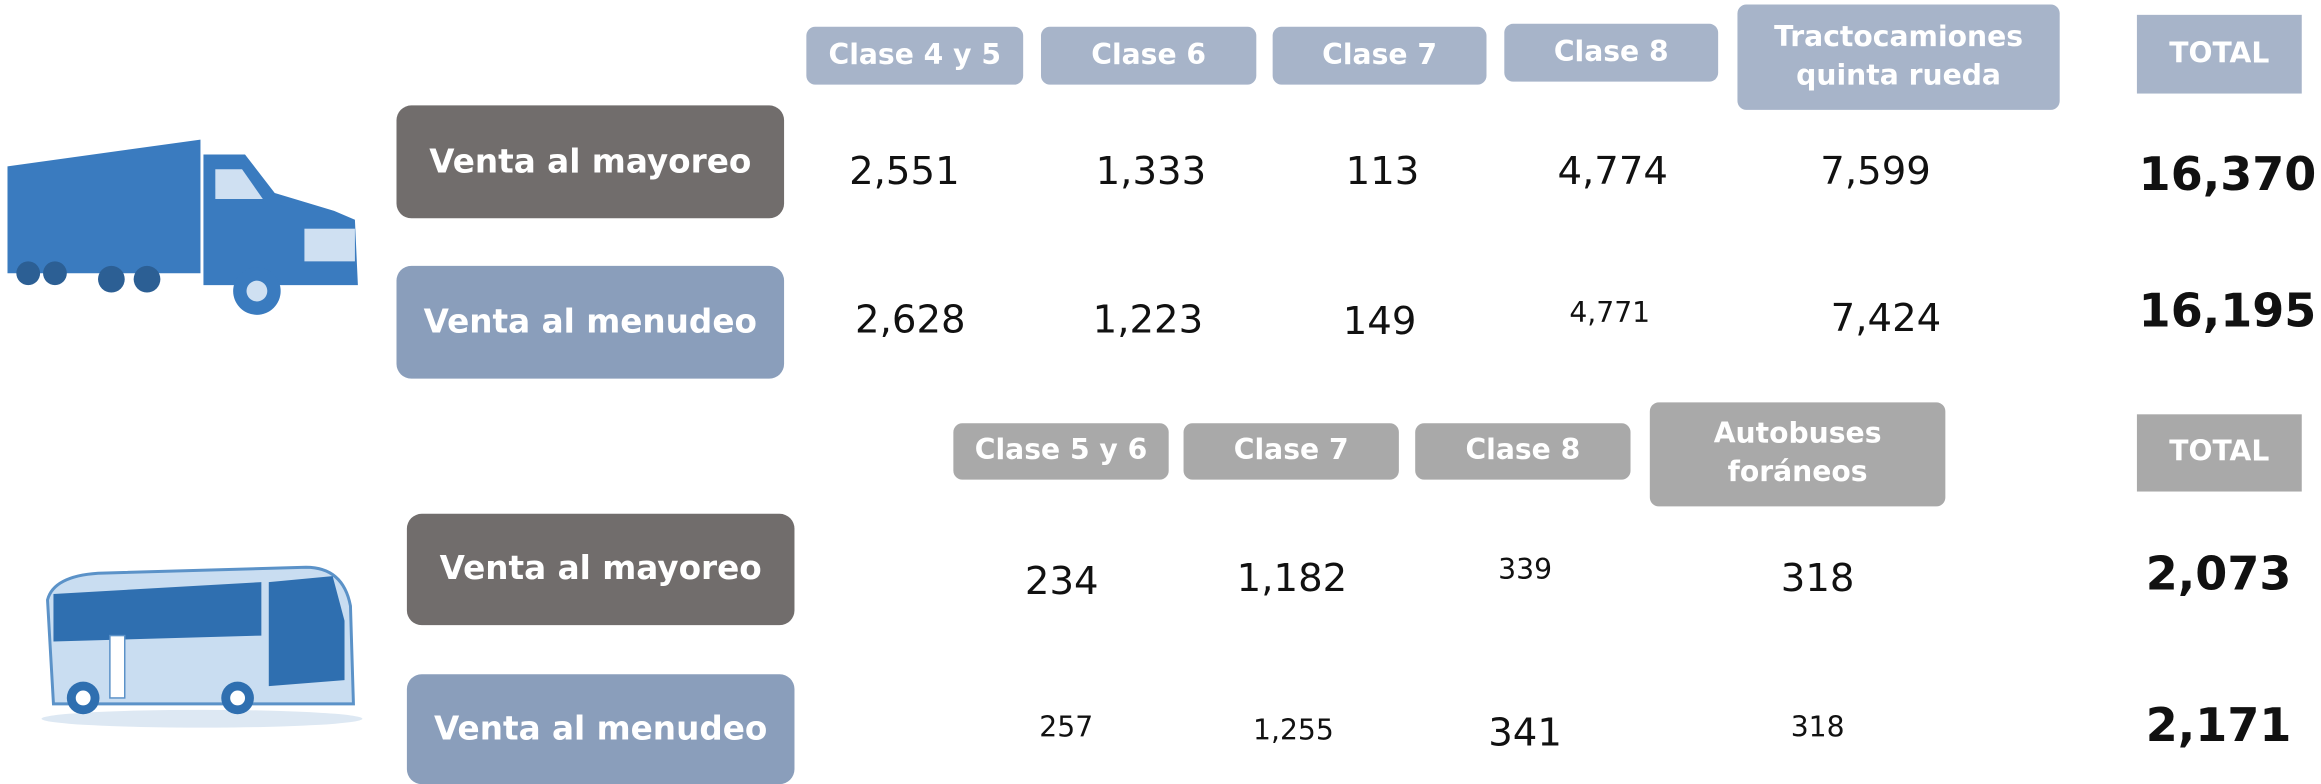  What do you see at coordinates (2227, 175) in the screenshot?
I see `total: 16,370` at bounding box center [2227, 175].